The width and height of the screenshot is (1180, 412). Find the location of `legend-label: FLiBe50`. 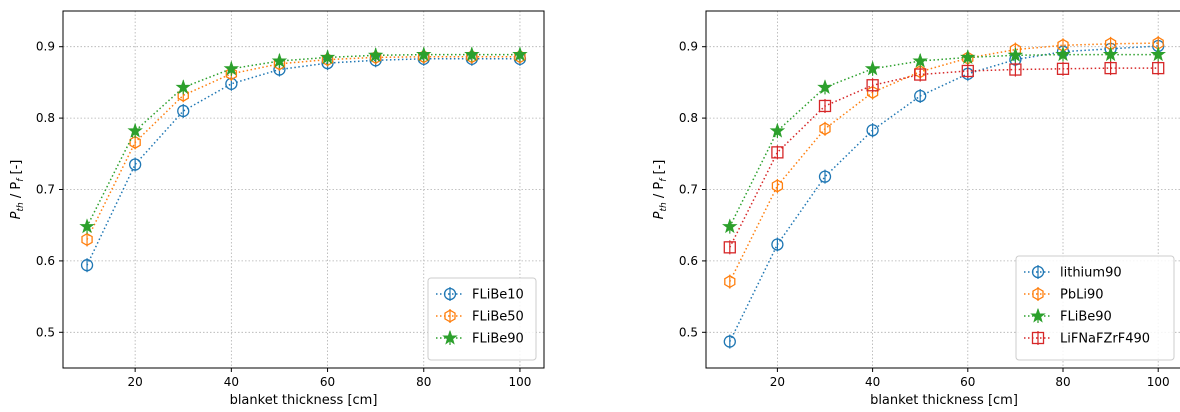

legend-label: FLiBe50 is located at coordinates (498, 317).